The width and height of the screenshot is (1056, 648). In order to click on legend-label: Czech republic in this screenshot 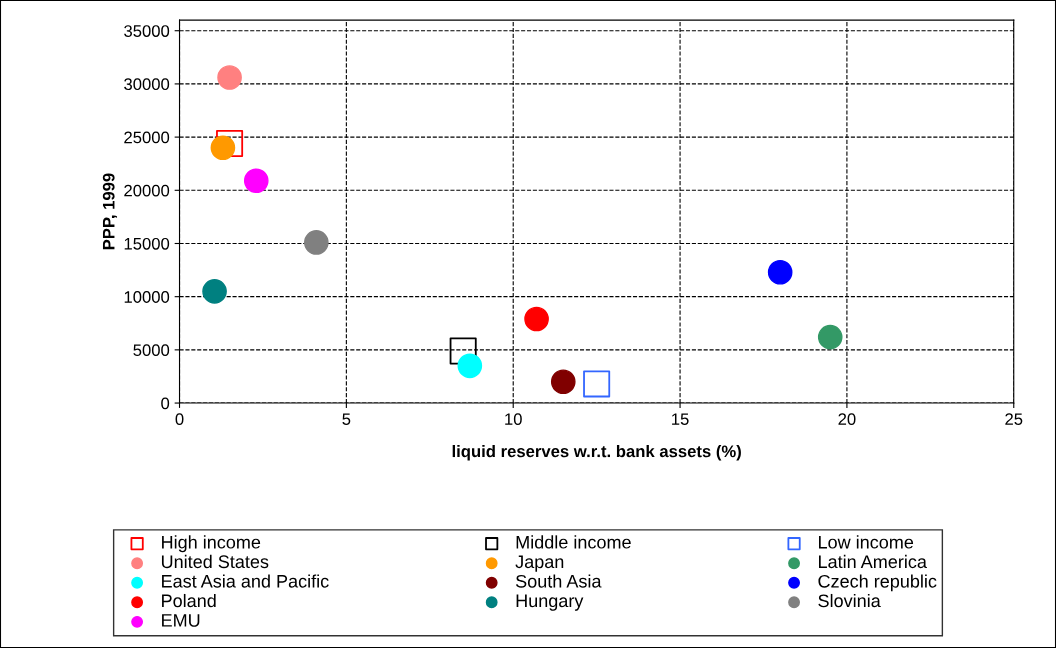, I will do `click(877, 583)`.